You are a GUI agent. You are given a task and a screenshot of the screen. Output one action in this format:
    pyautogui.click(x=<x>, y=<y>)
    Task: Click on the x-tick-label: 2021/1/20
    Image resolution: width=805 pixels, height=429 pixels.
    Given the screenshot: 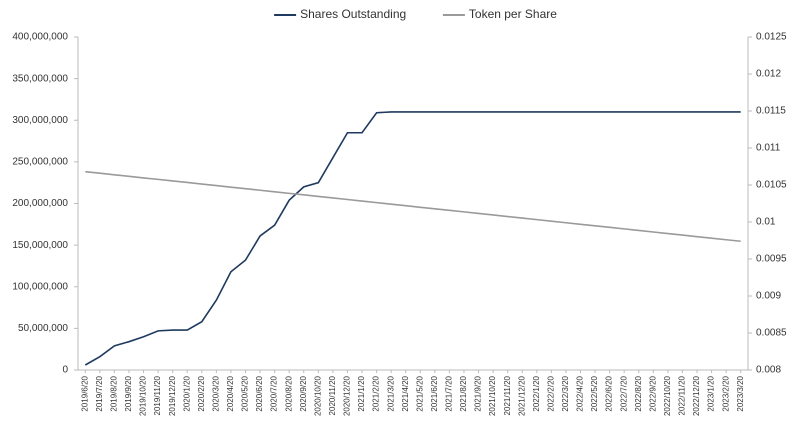 What is the action you would take?
    pyautogui.click(x=361, y=393)
    